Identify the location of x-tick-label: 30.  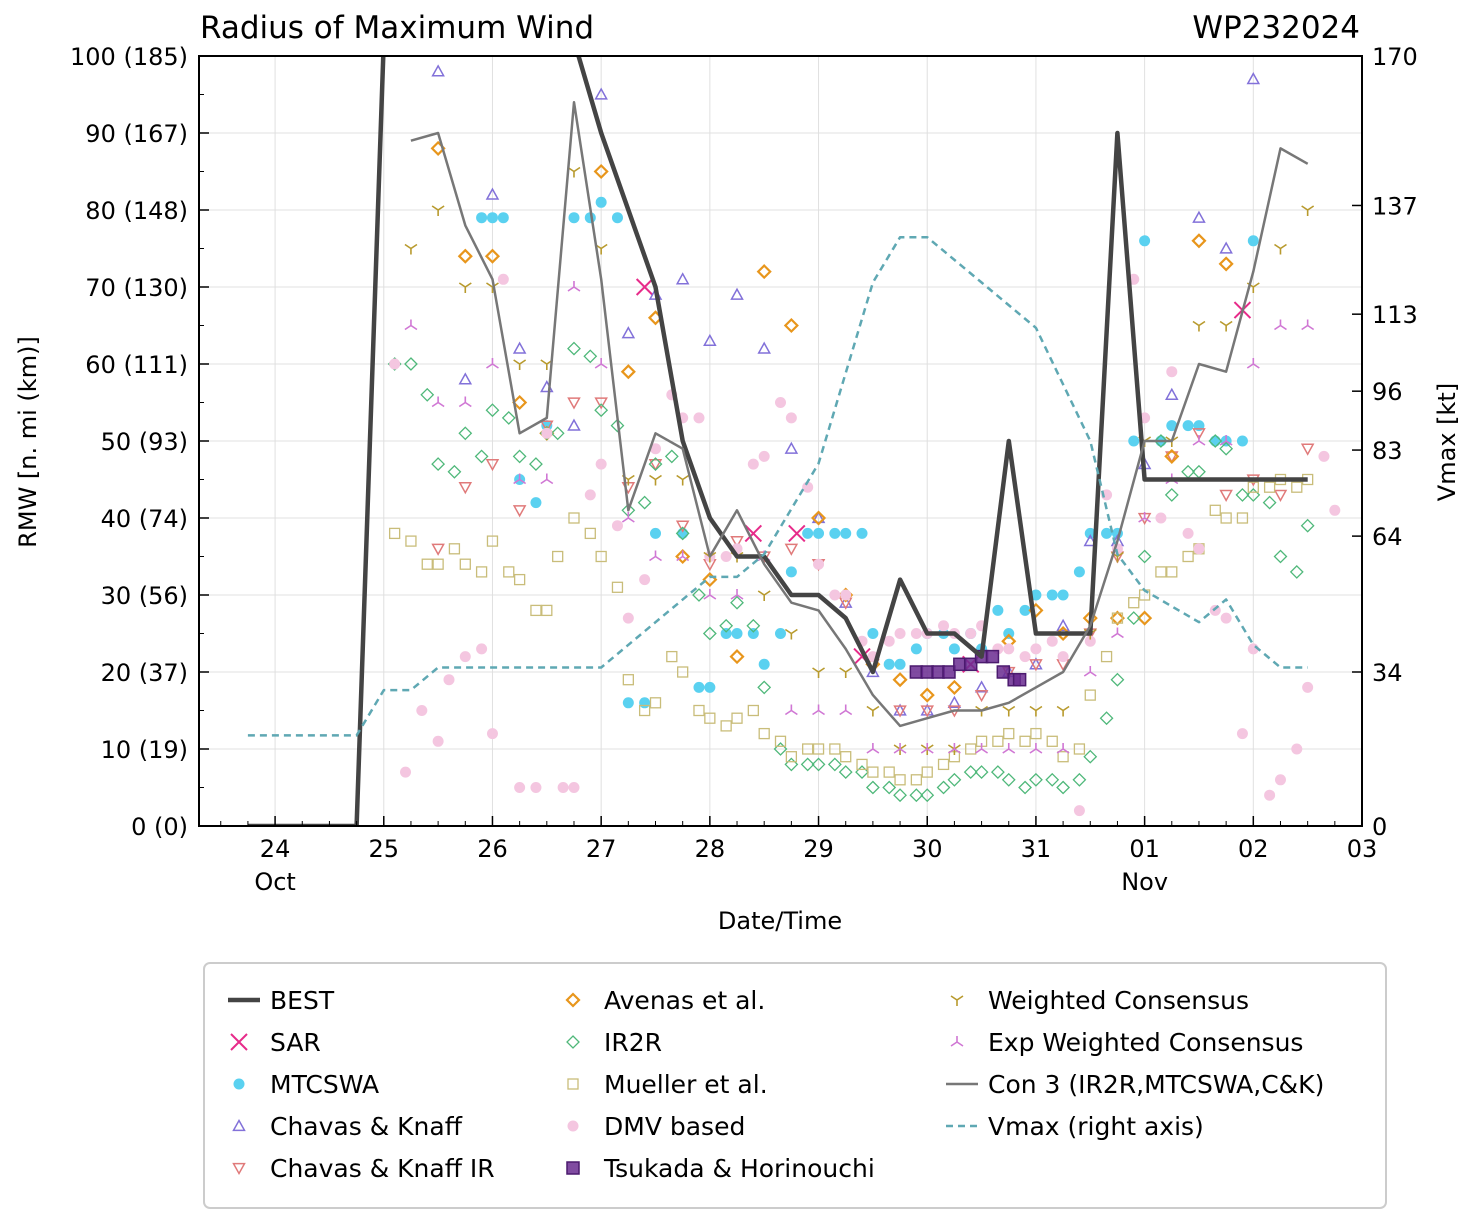
(927, 849).